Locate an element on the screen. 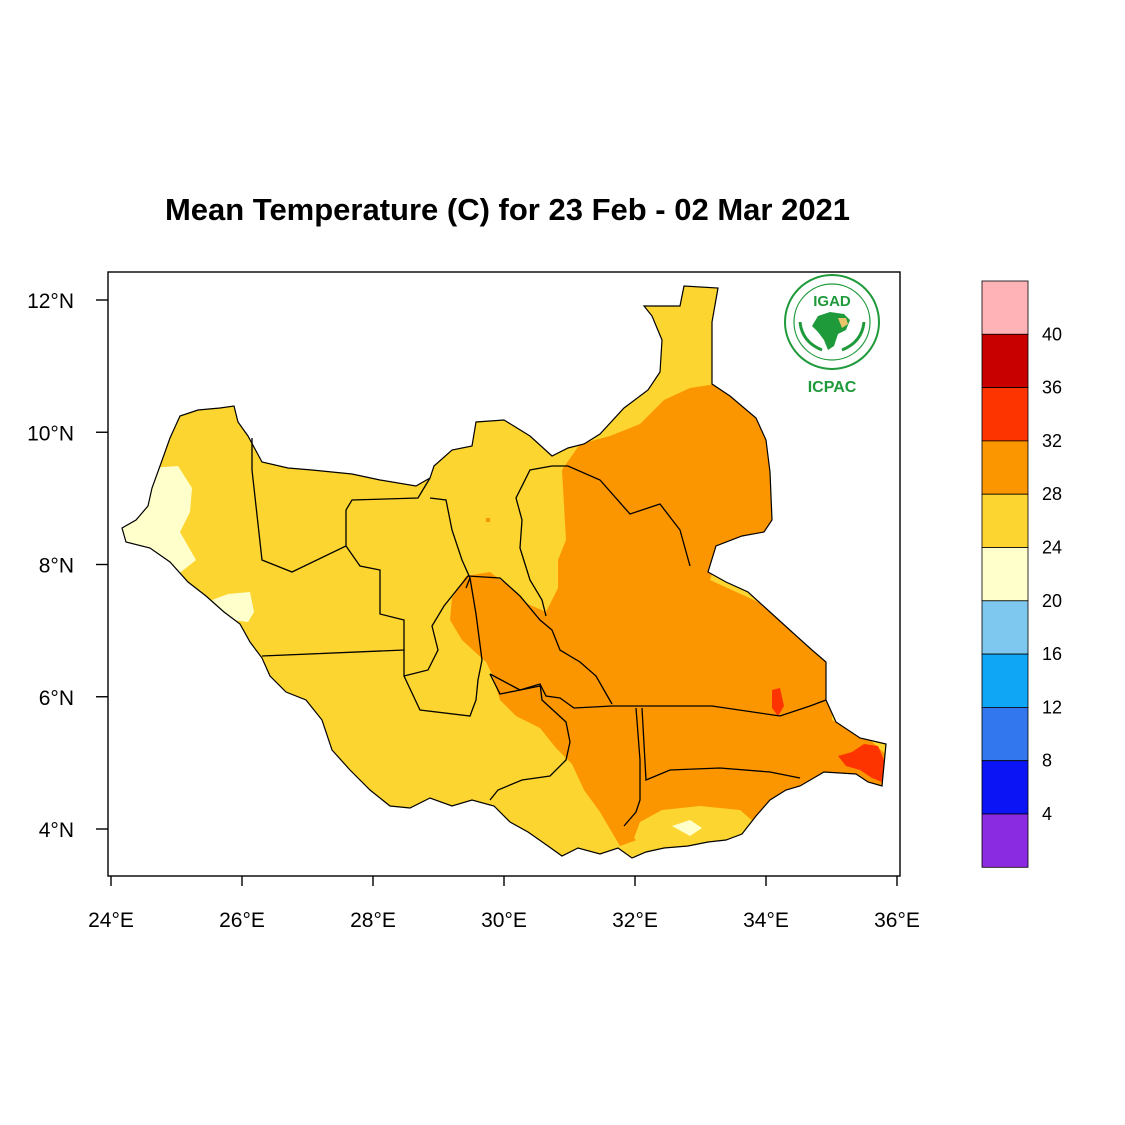 The width and height of the screenshot is (1125, 1125). colorbar-label: 12 is located at coordinates (1052, 707).